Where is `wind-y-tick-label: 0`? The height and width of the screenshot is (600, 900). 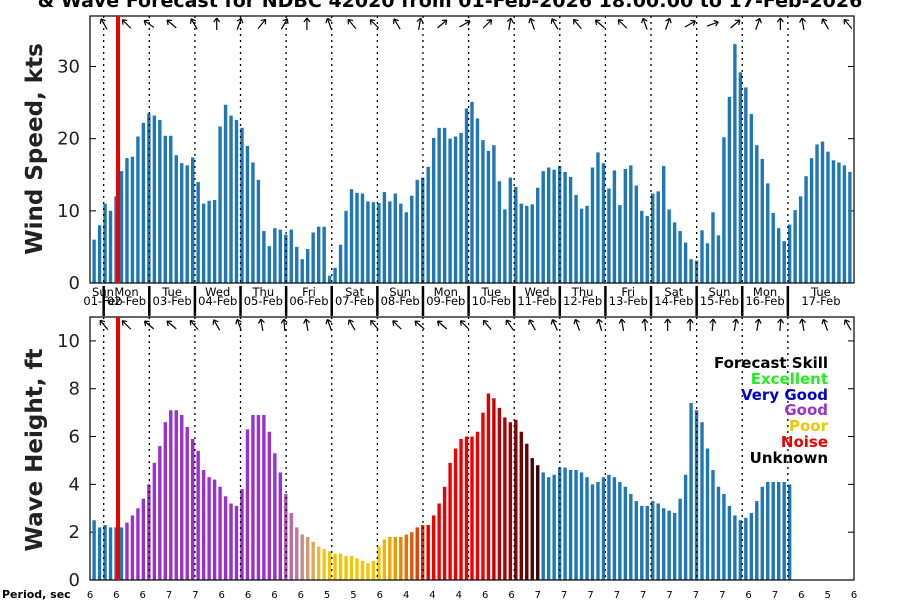
wind-y-tick-label: 0 is located at coordinates (74, 283).